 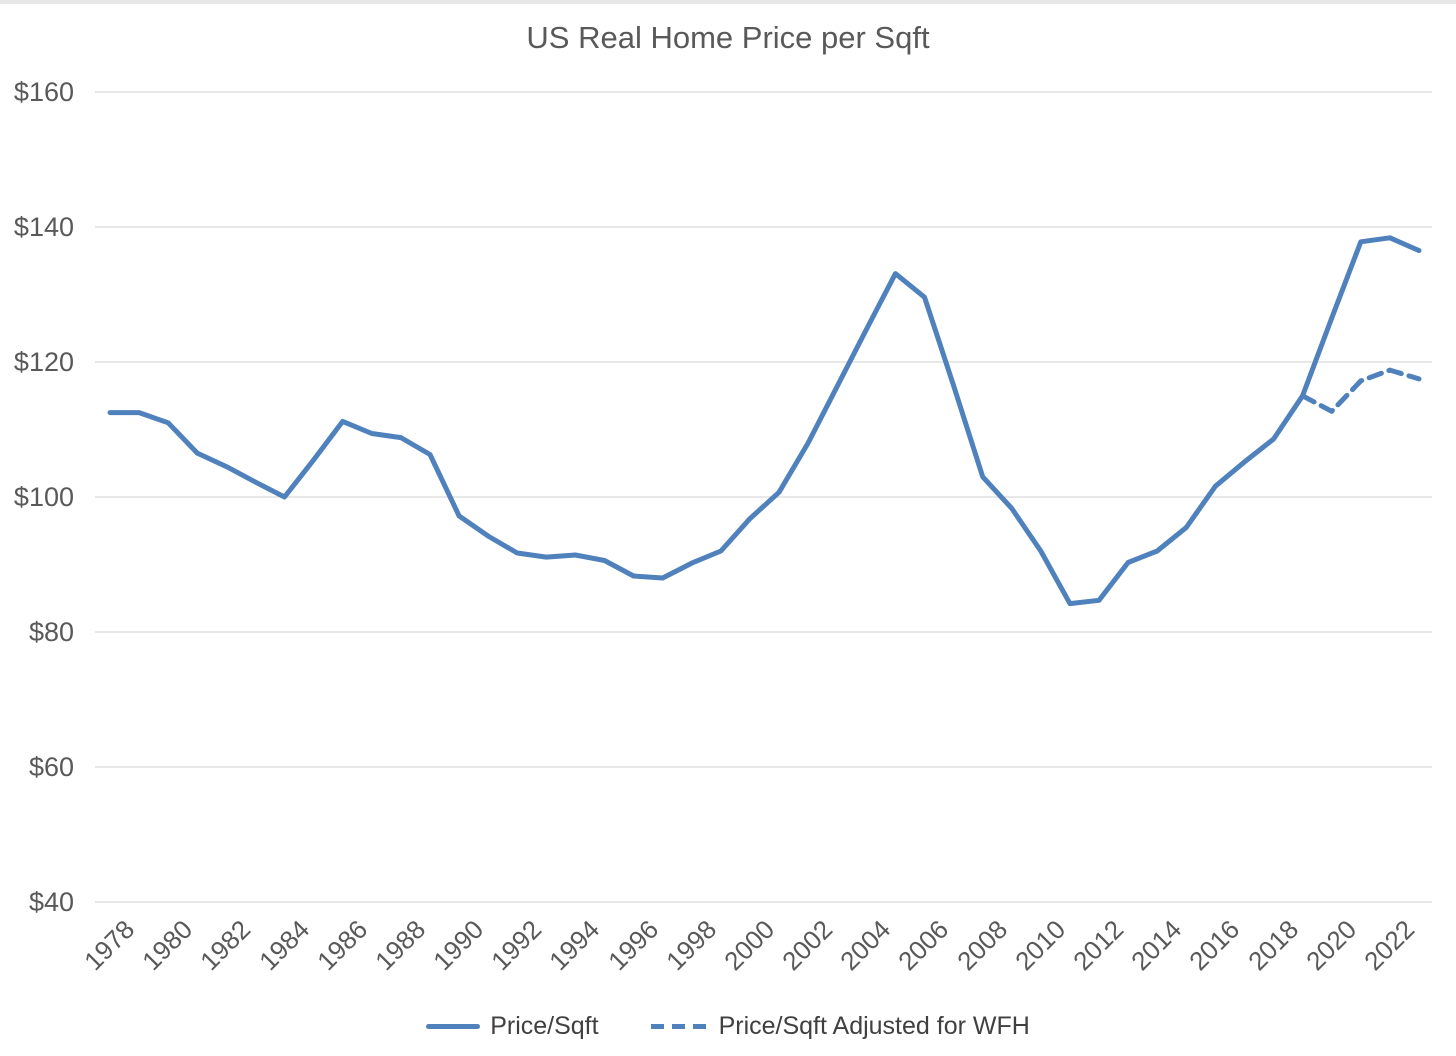 I want to click on y-tick-label: $40, so click(x=51, y=902).